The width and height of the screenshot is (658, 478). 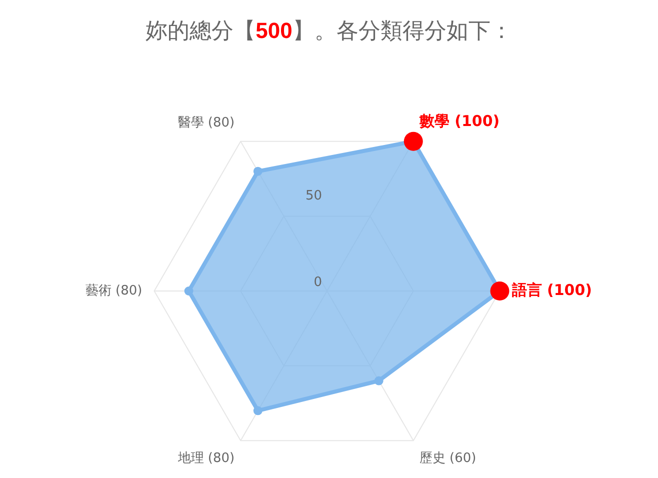 What do you see at coordinates (447, 458) in the screenshot?
I see `spoke-label: 歷史 (60)` at bounding box center [447, 458].